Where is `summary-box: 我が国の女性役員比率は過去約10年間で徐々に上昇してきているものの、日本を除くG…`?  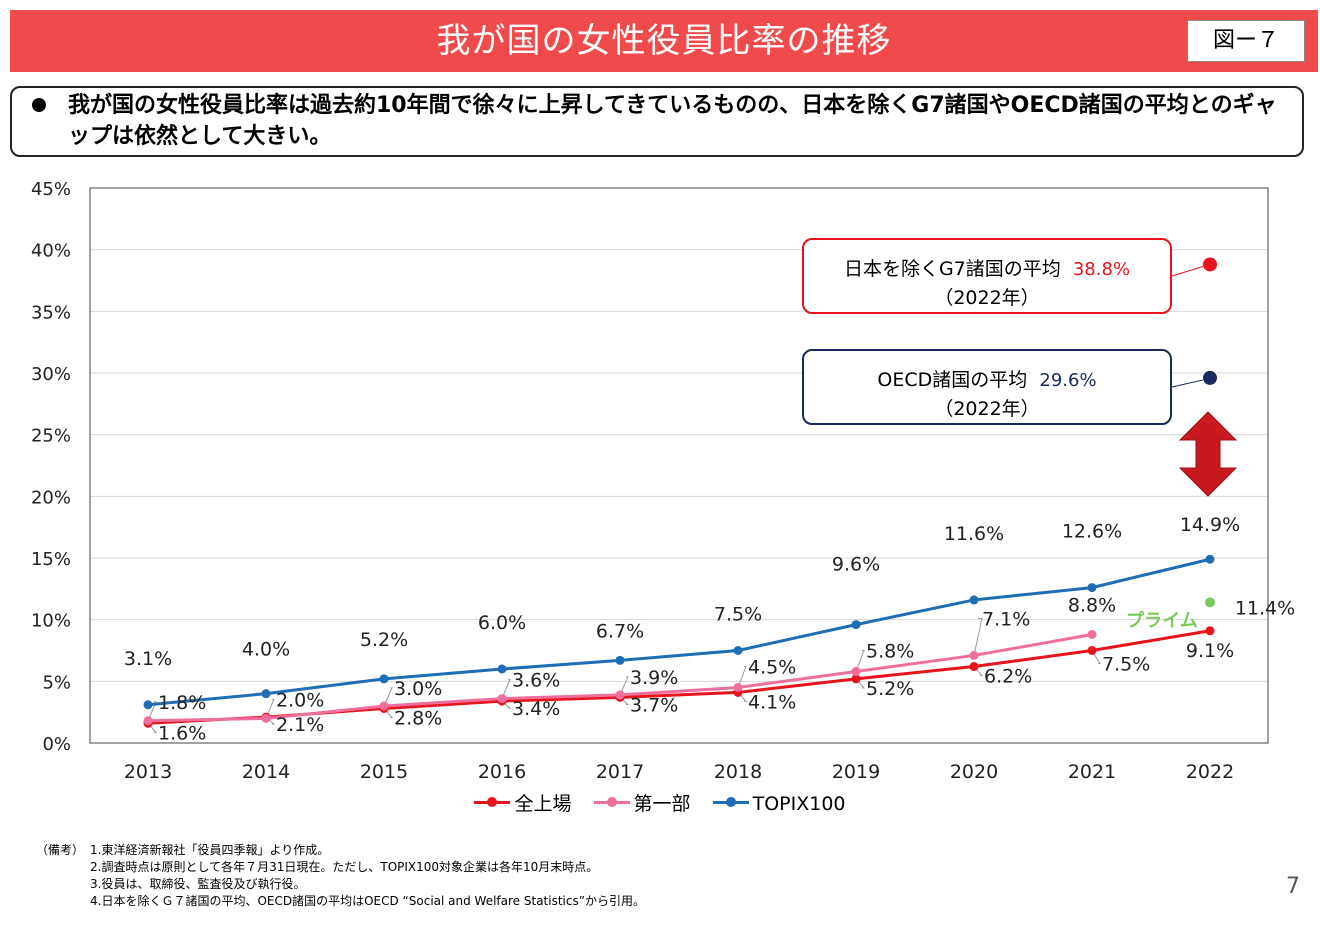
summary-box: 我が国の女性役員比率は過去約10年間で徐々に上昇してきているものの、日本を除くG… is located at coordinates (657, 121).